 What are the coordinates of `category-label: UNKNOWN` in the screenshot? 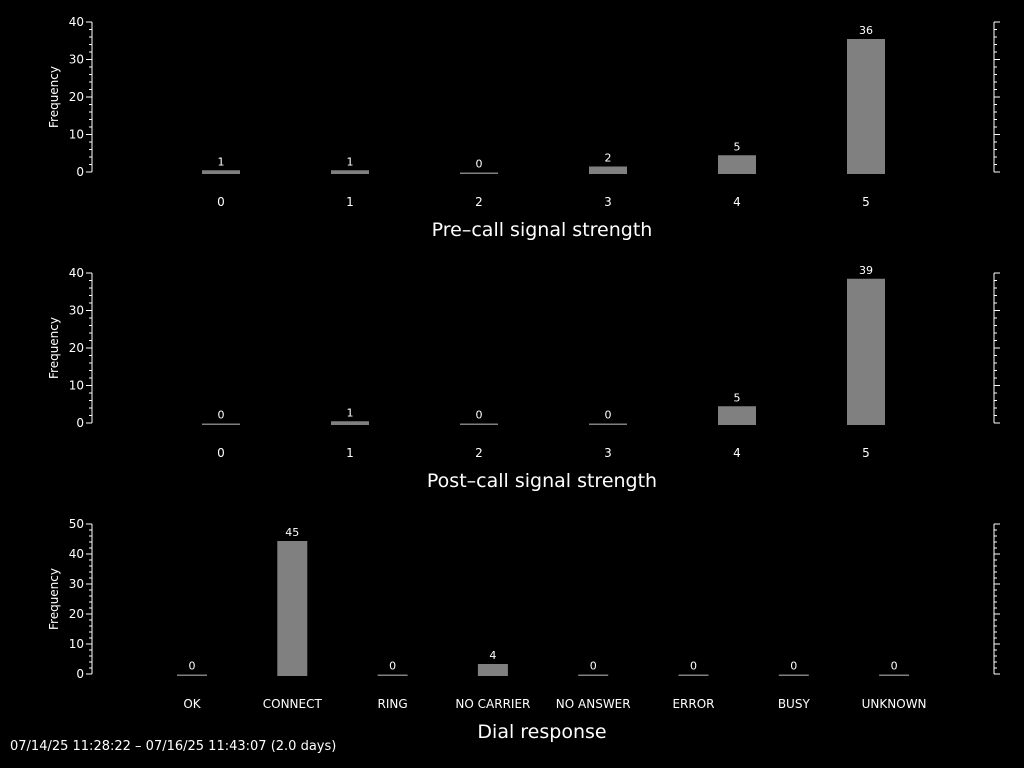 It's located at (894, 704).